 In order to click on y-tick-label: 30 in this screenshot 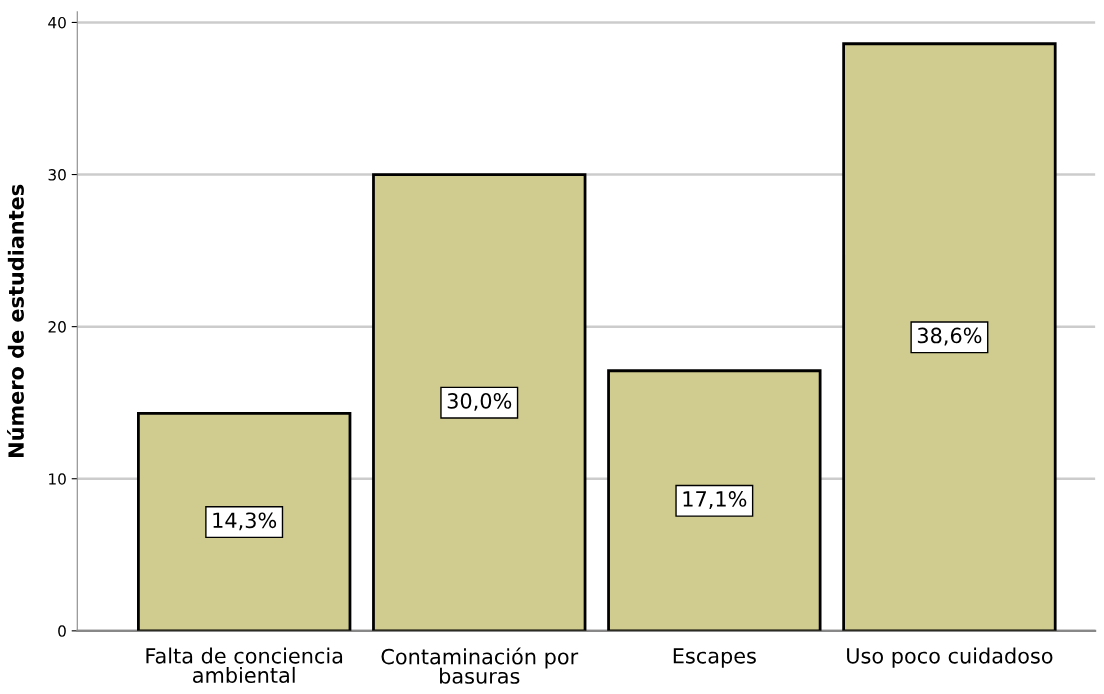, I will do `click(57, 175)`.